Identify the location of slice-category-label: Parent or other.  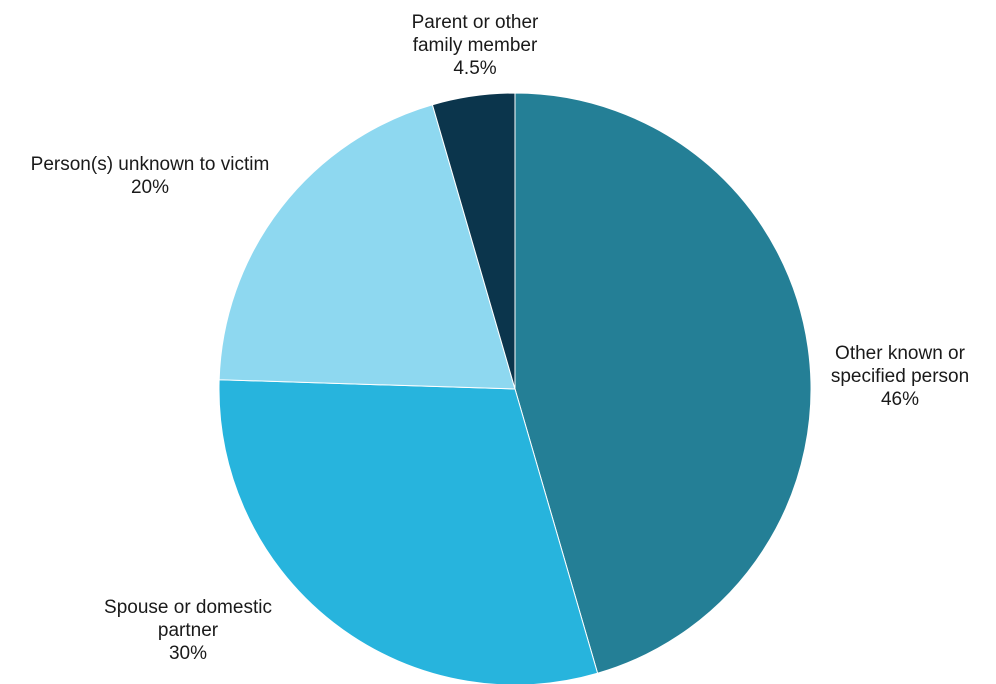
(475, 22).